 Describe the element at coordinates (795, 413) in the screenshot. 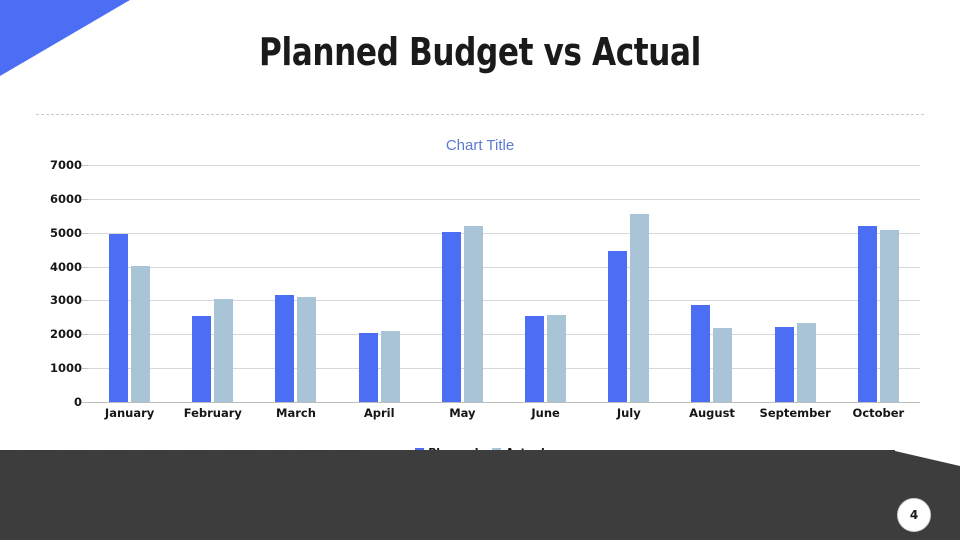

I see `x-axis-tick-label: September` at that location.